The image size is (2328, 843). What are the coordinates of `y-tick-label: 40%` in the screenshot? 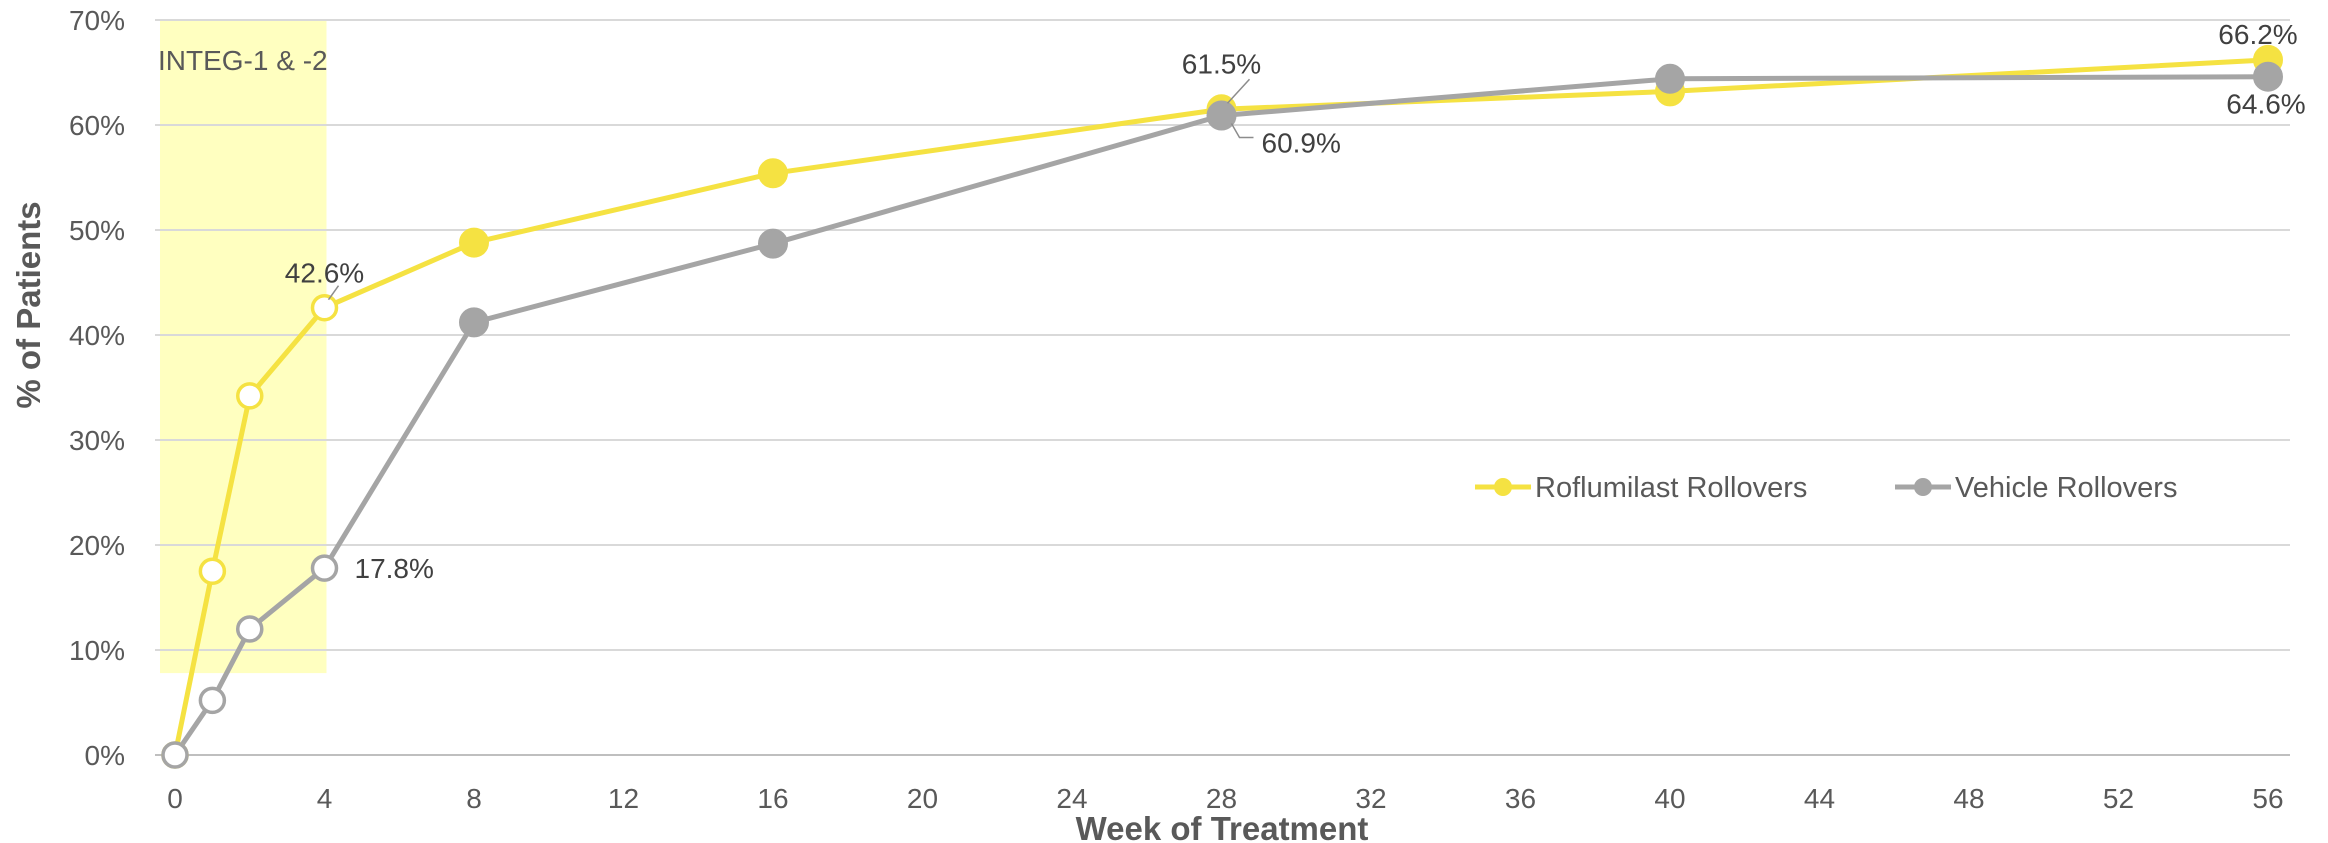 It's located at (97, 335).